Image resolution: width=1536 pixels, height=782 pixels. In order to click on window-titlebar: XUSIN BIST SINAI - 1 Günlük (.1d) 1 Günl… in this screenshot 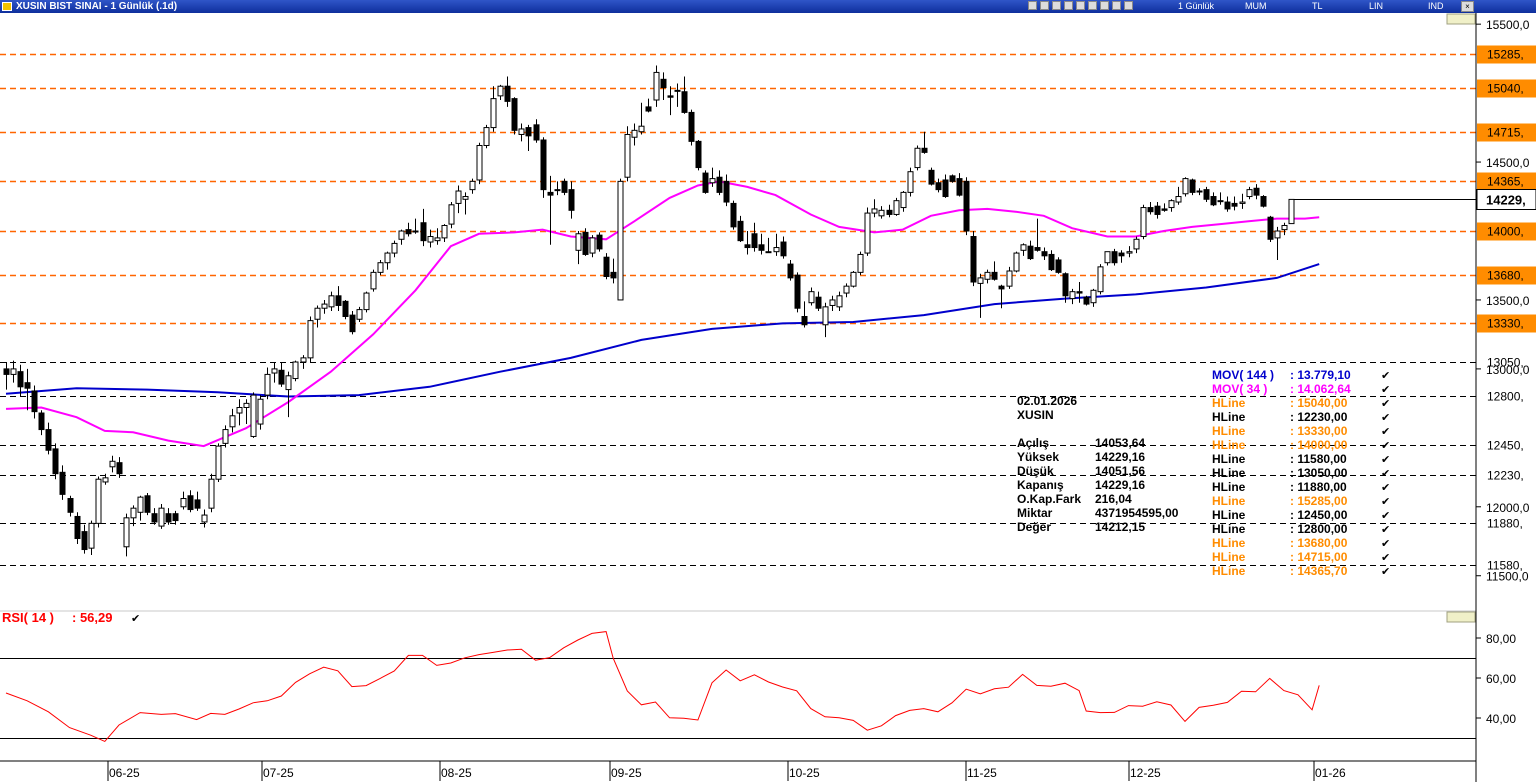, I will do `click(768, 6)`.